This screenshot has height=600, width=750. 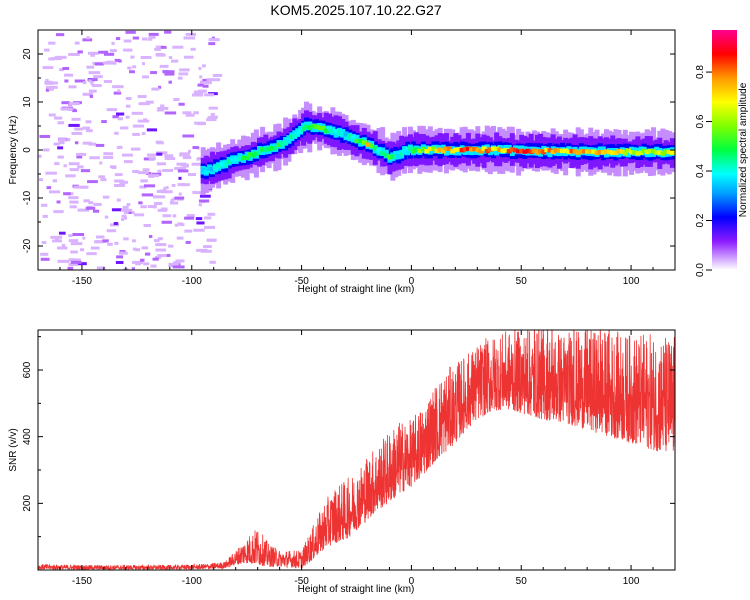 What do you see at coordinates (700, 72) in the screenshot?
I see `colorbar-tick-label: 0.8` at bounding box center [700, 72].